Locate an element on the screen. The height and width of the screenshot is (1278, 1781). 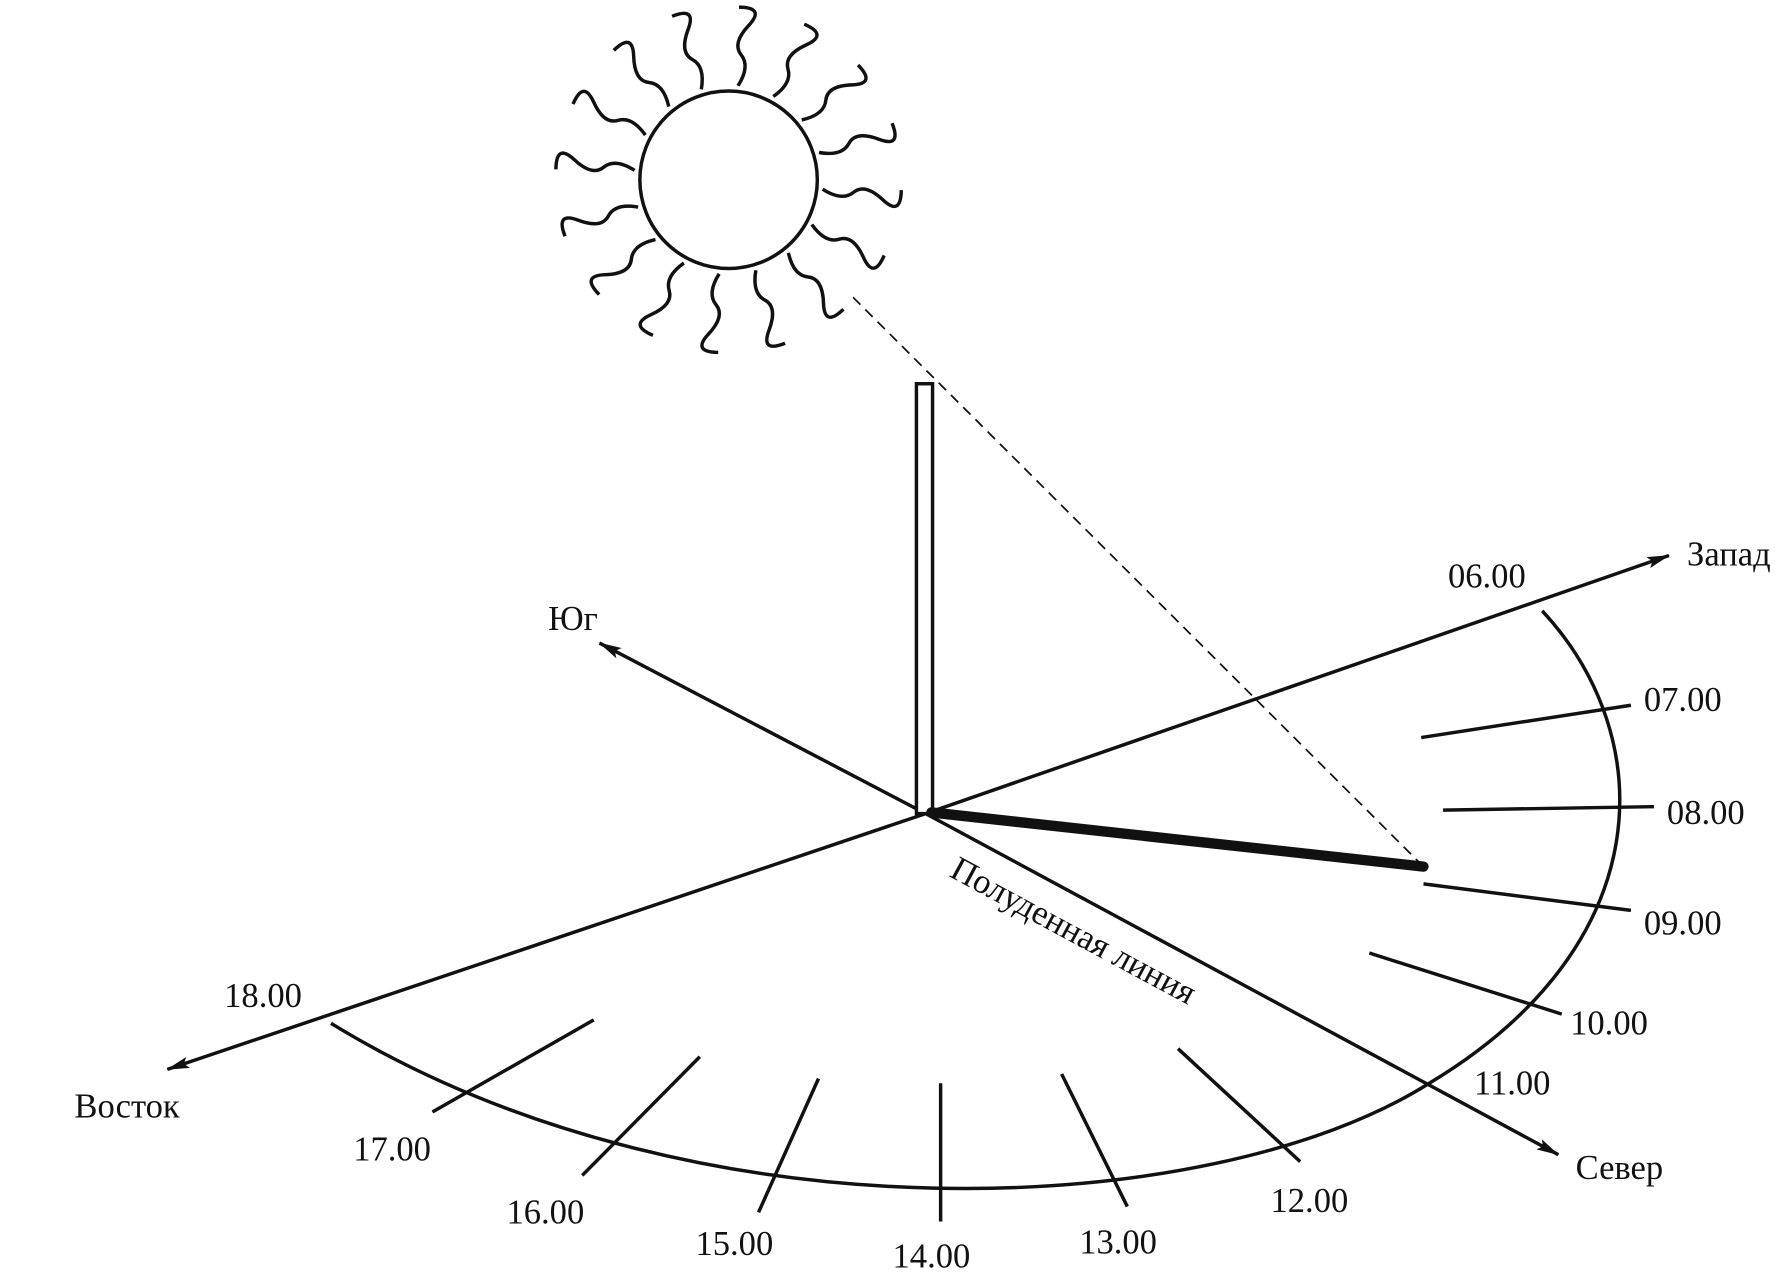
direction-label: Север is located at coordinates (1620, 1168).